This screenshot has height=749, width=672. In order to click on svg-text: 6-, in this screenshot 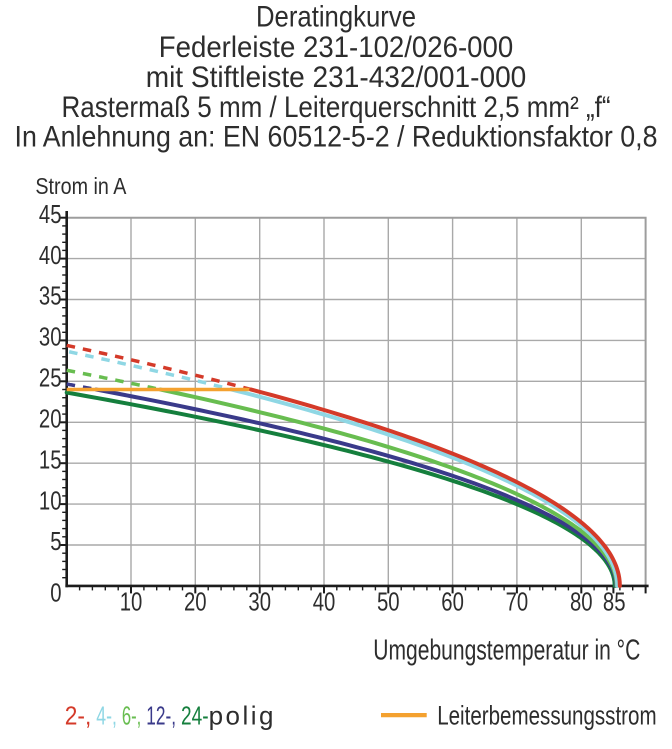, I will do `click(131, 716)`.